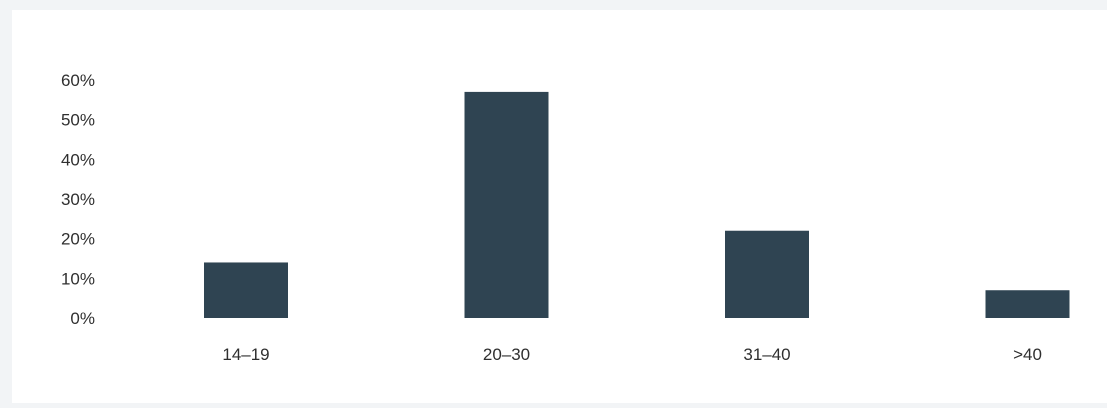 This screenshot has height=408, width=1107. I want to click on x-tick-label: 14–19, so click(245, 354).